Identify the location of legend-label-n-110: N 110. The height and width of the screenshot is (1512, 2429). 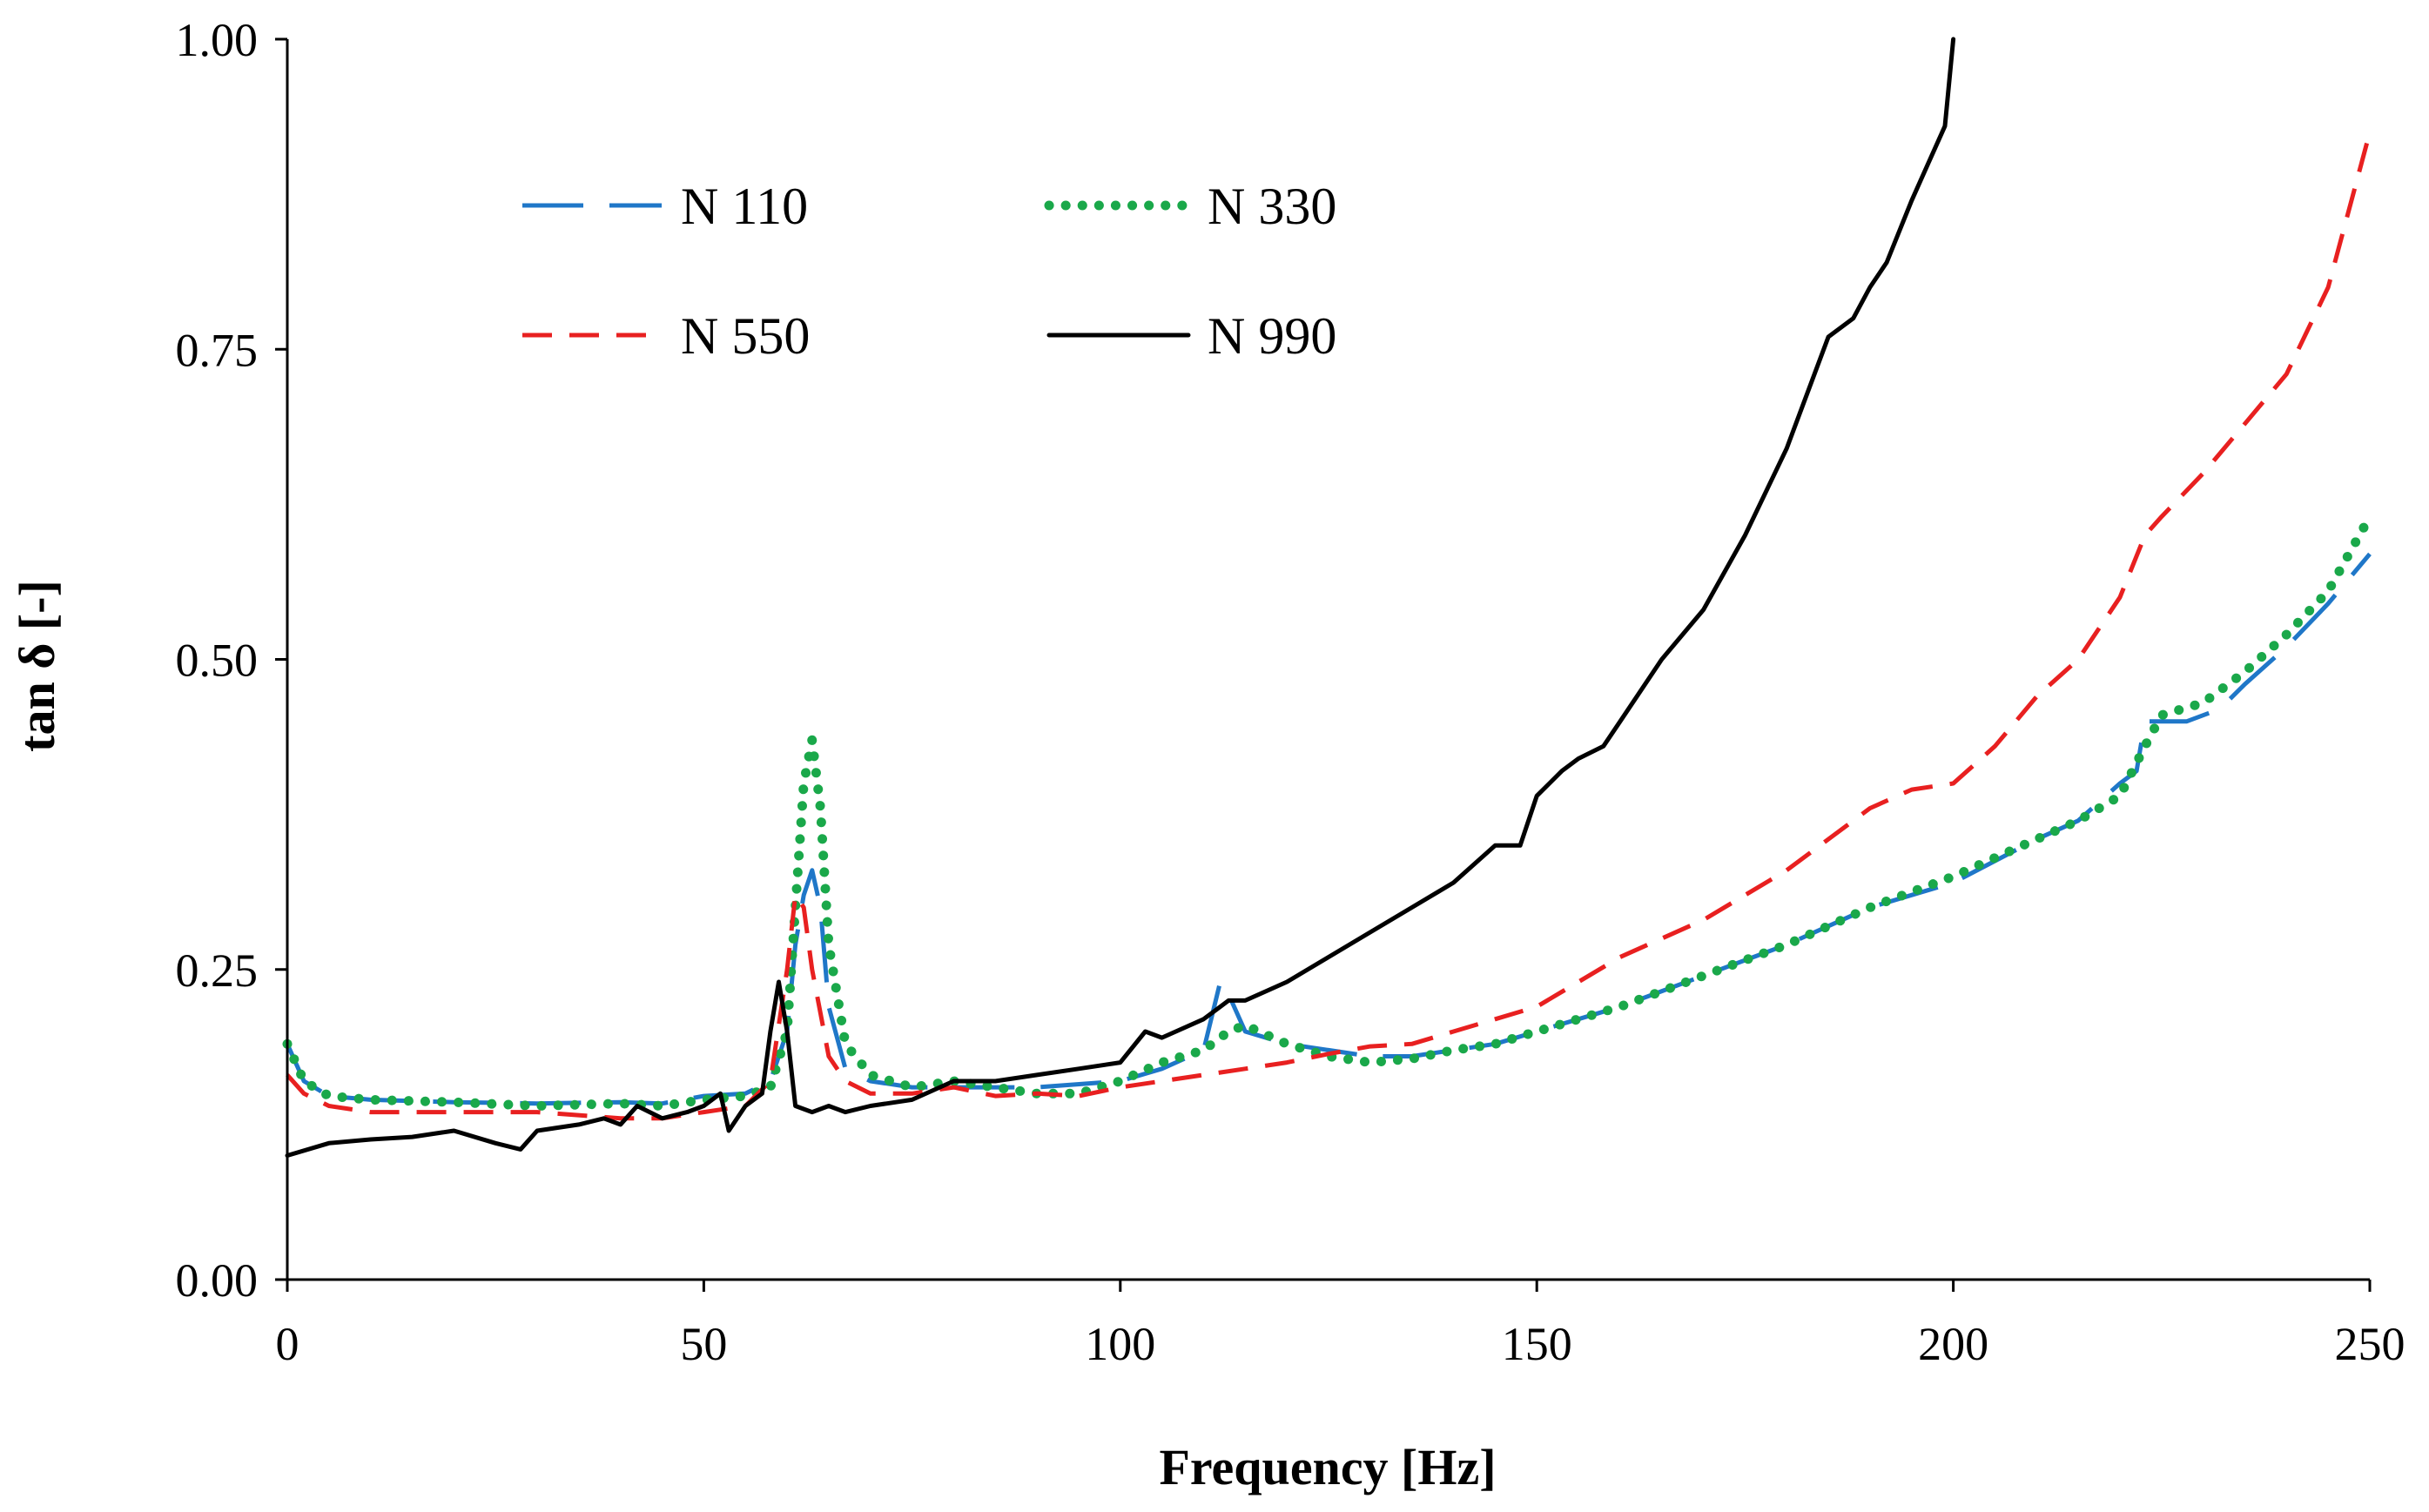
(744, 206).